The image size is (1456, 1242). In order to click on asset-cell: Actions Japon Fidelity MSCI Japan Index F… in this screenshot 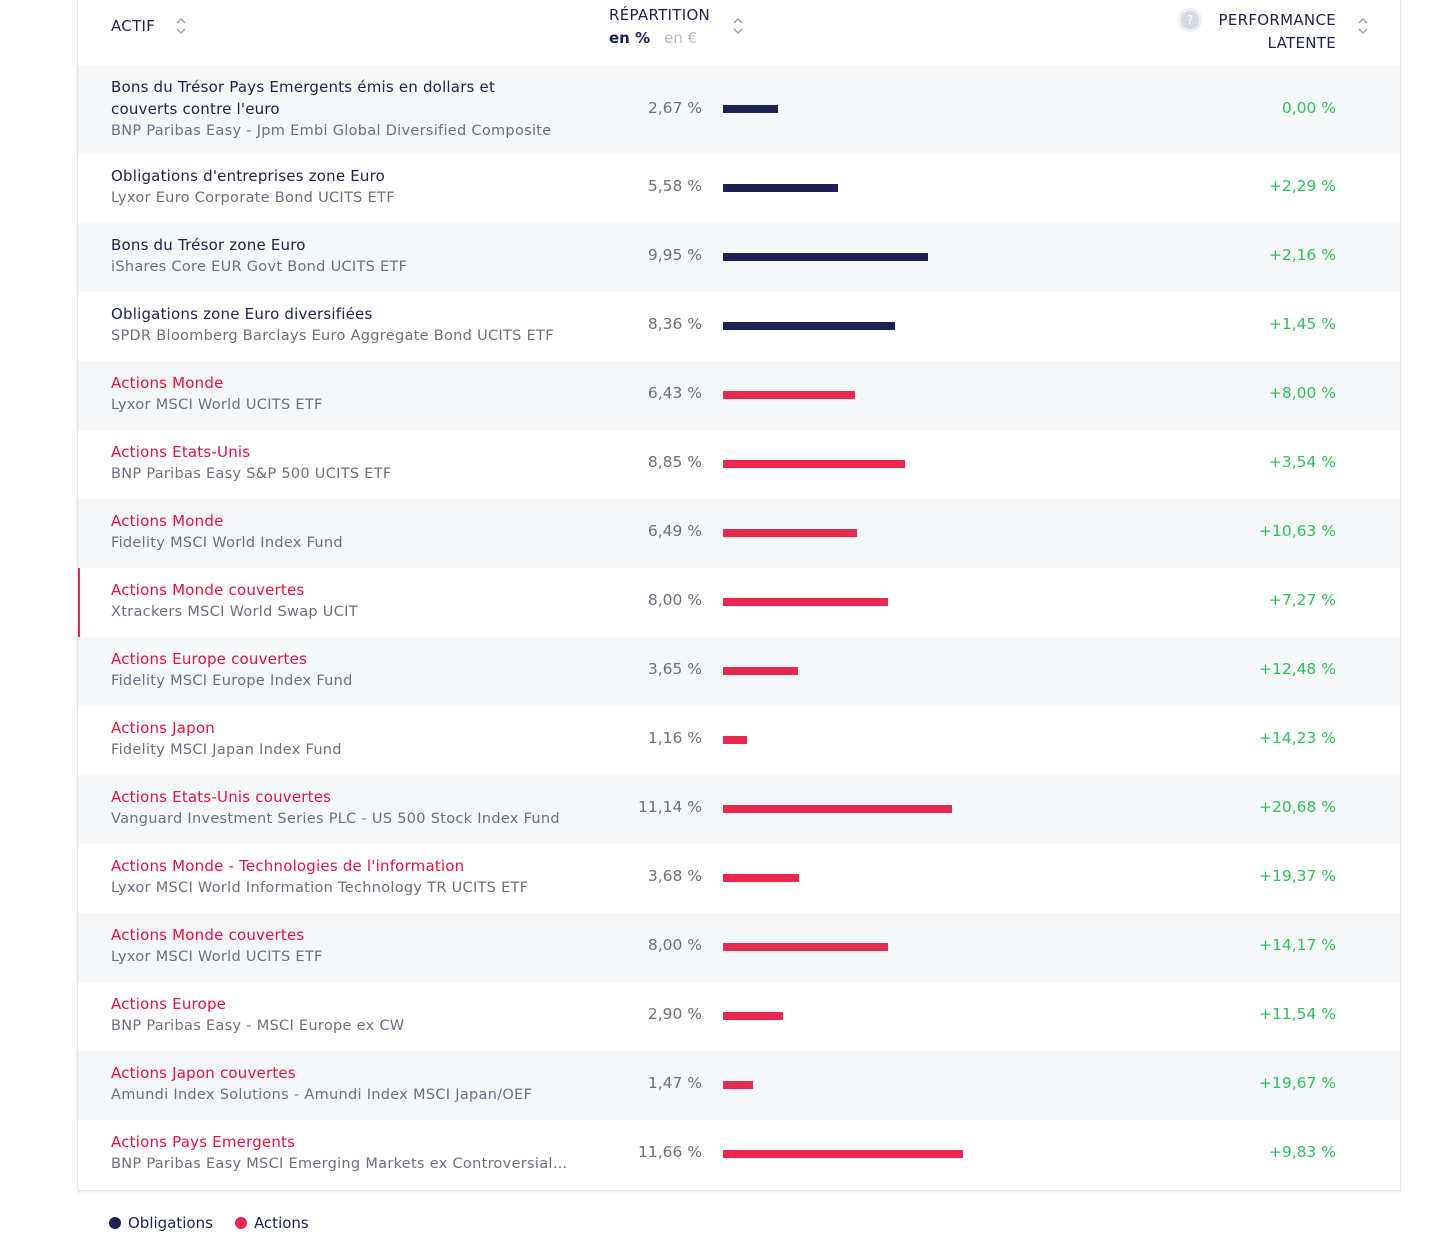, I will do `click(341, 739)`.